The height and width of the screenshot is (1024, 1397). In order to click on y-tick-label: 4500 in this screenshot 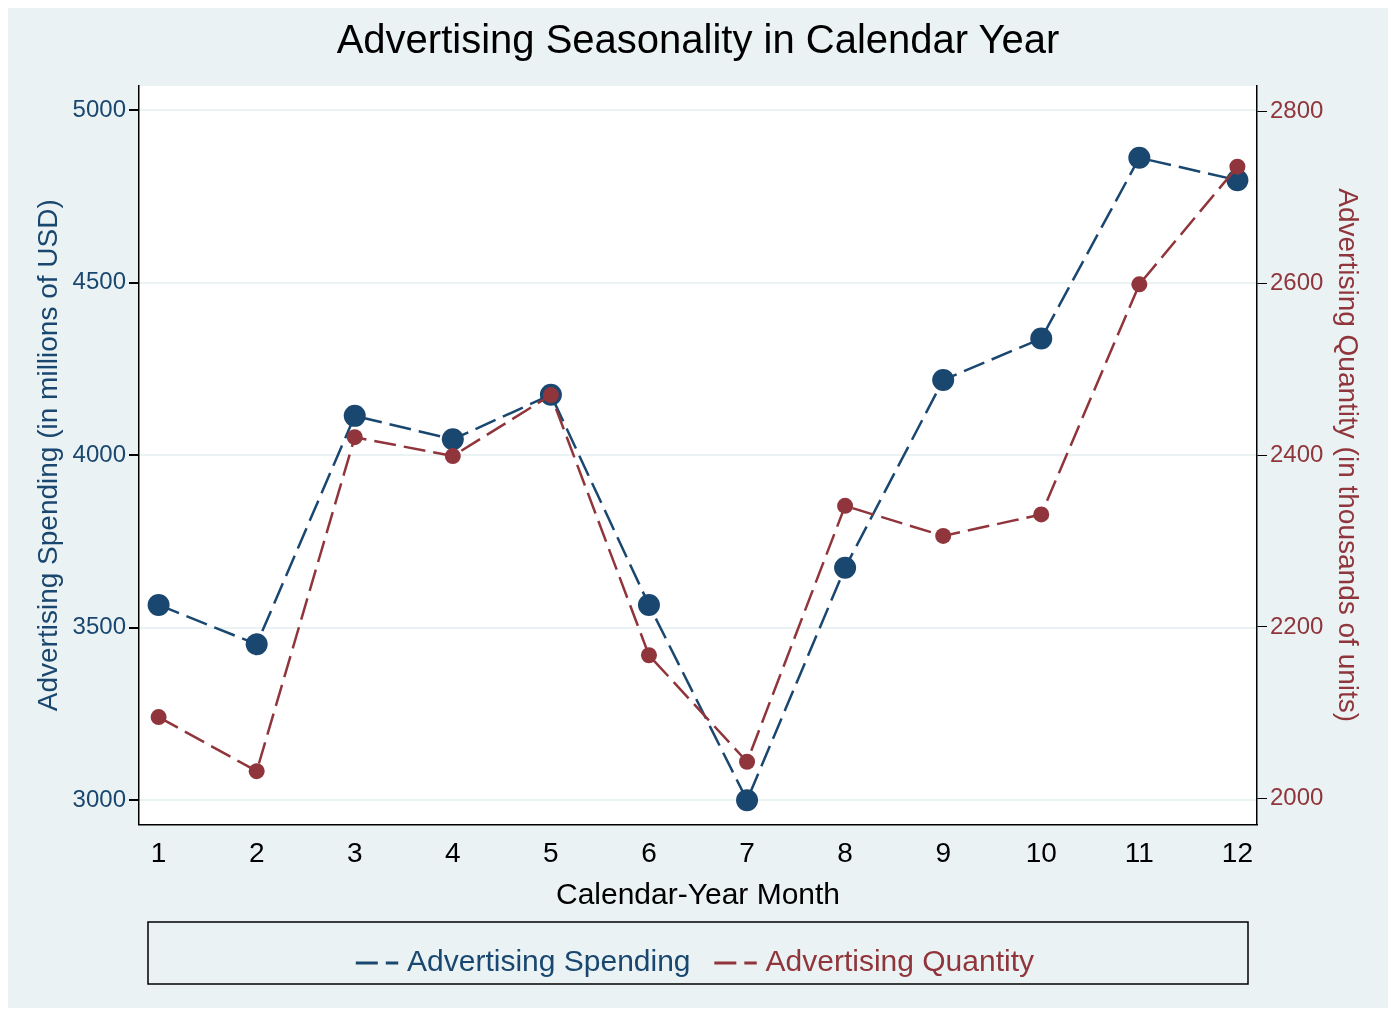, I will do `click(99, 281)`.